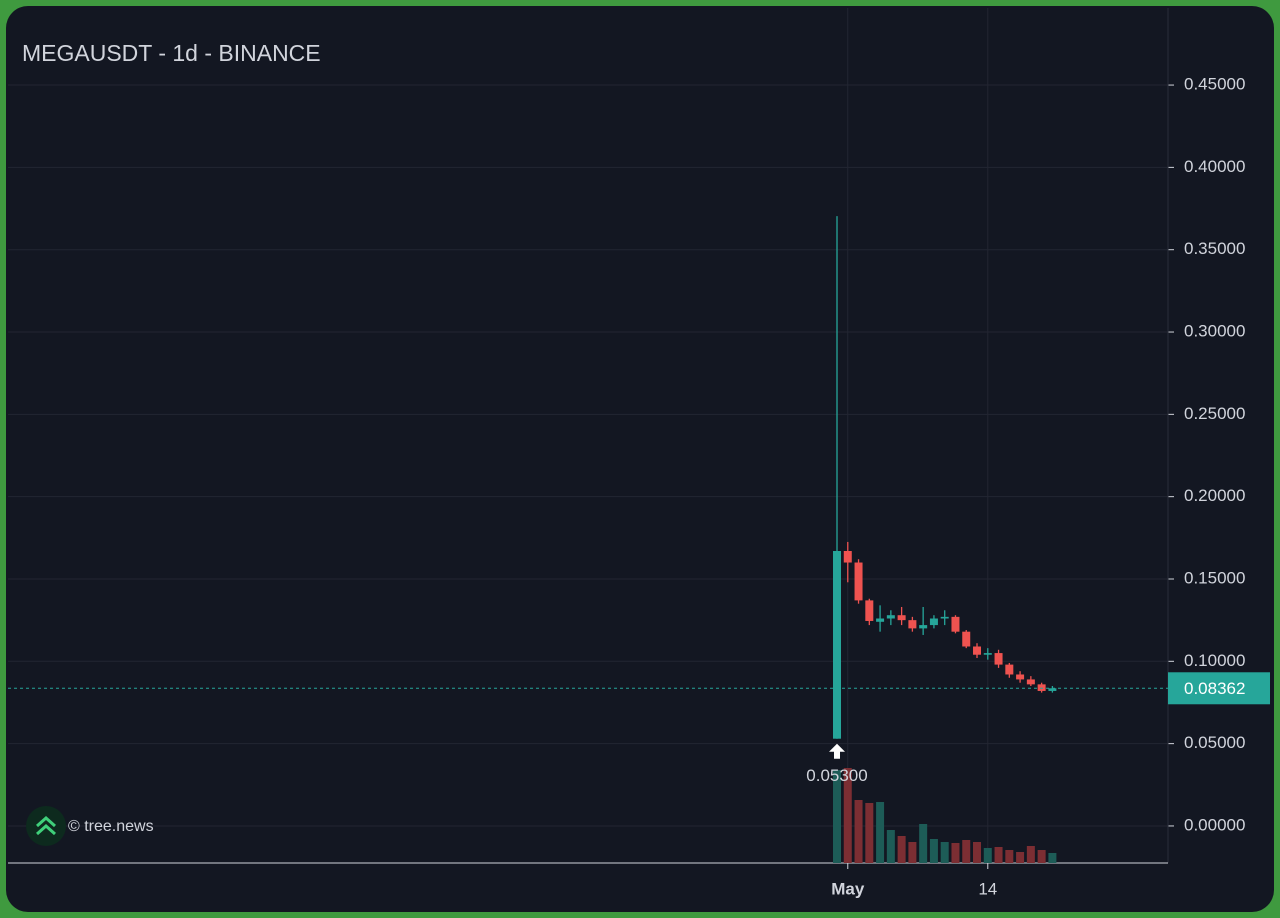 The image size is (1280, 918). Describe the element at coordinates (111, 826) in the screenshot. I see `watermark: © tree.news` at that location.